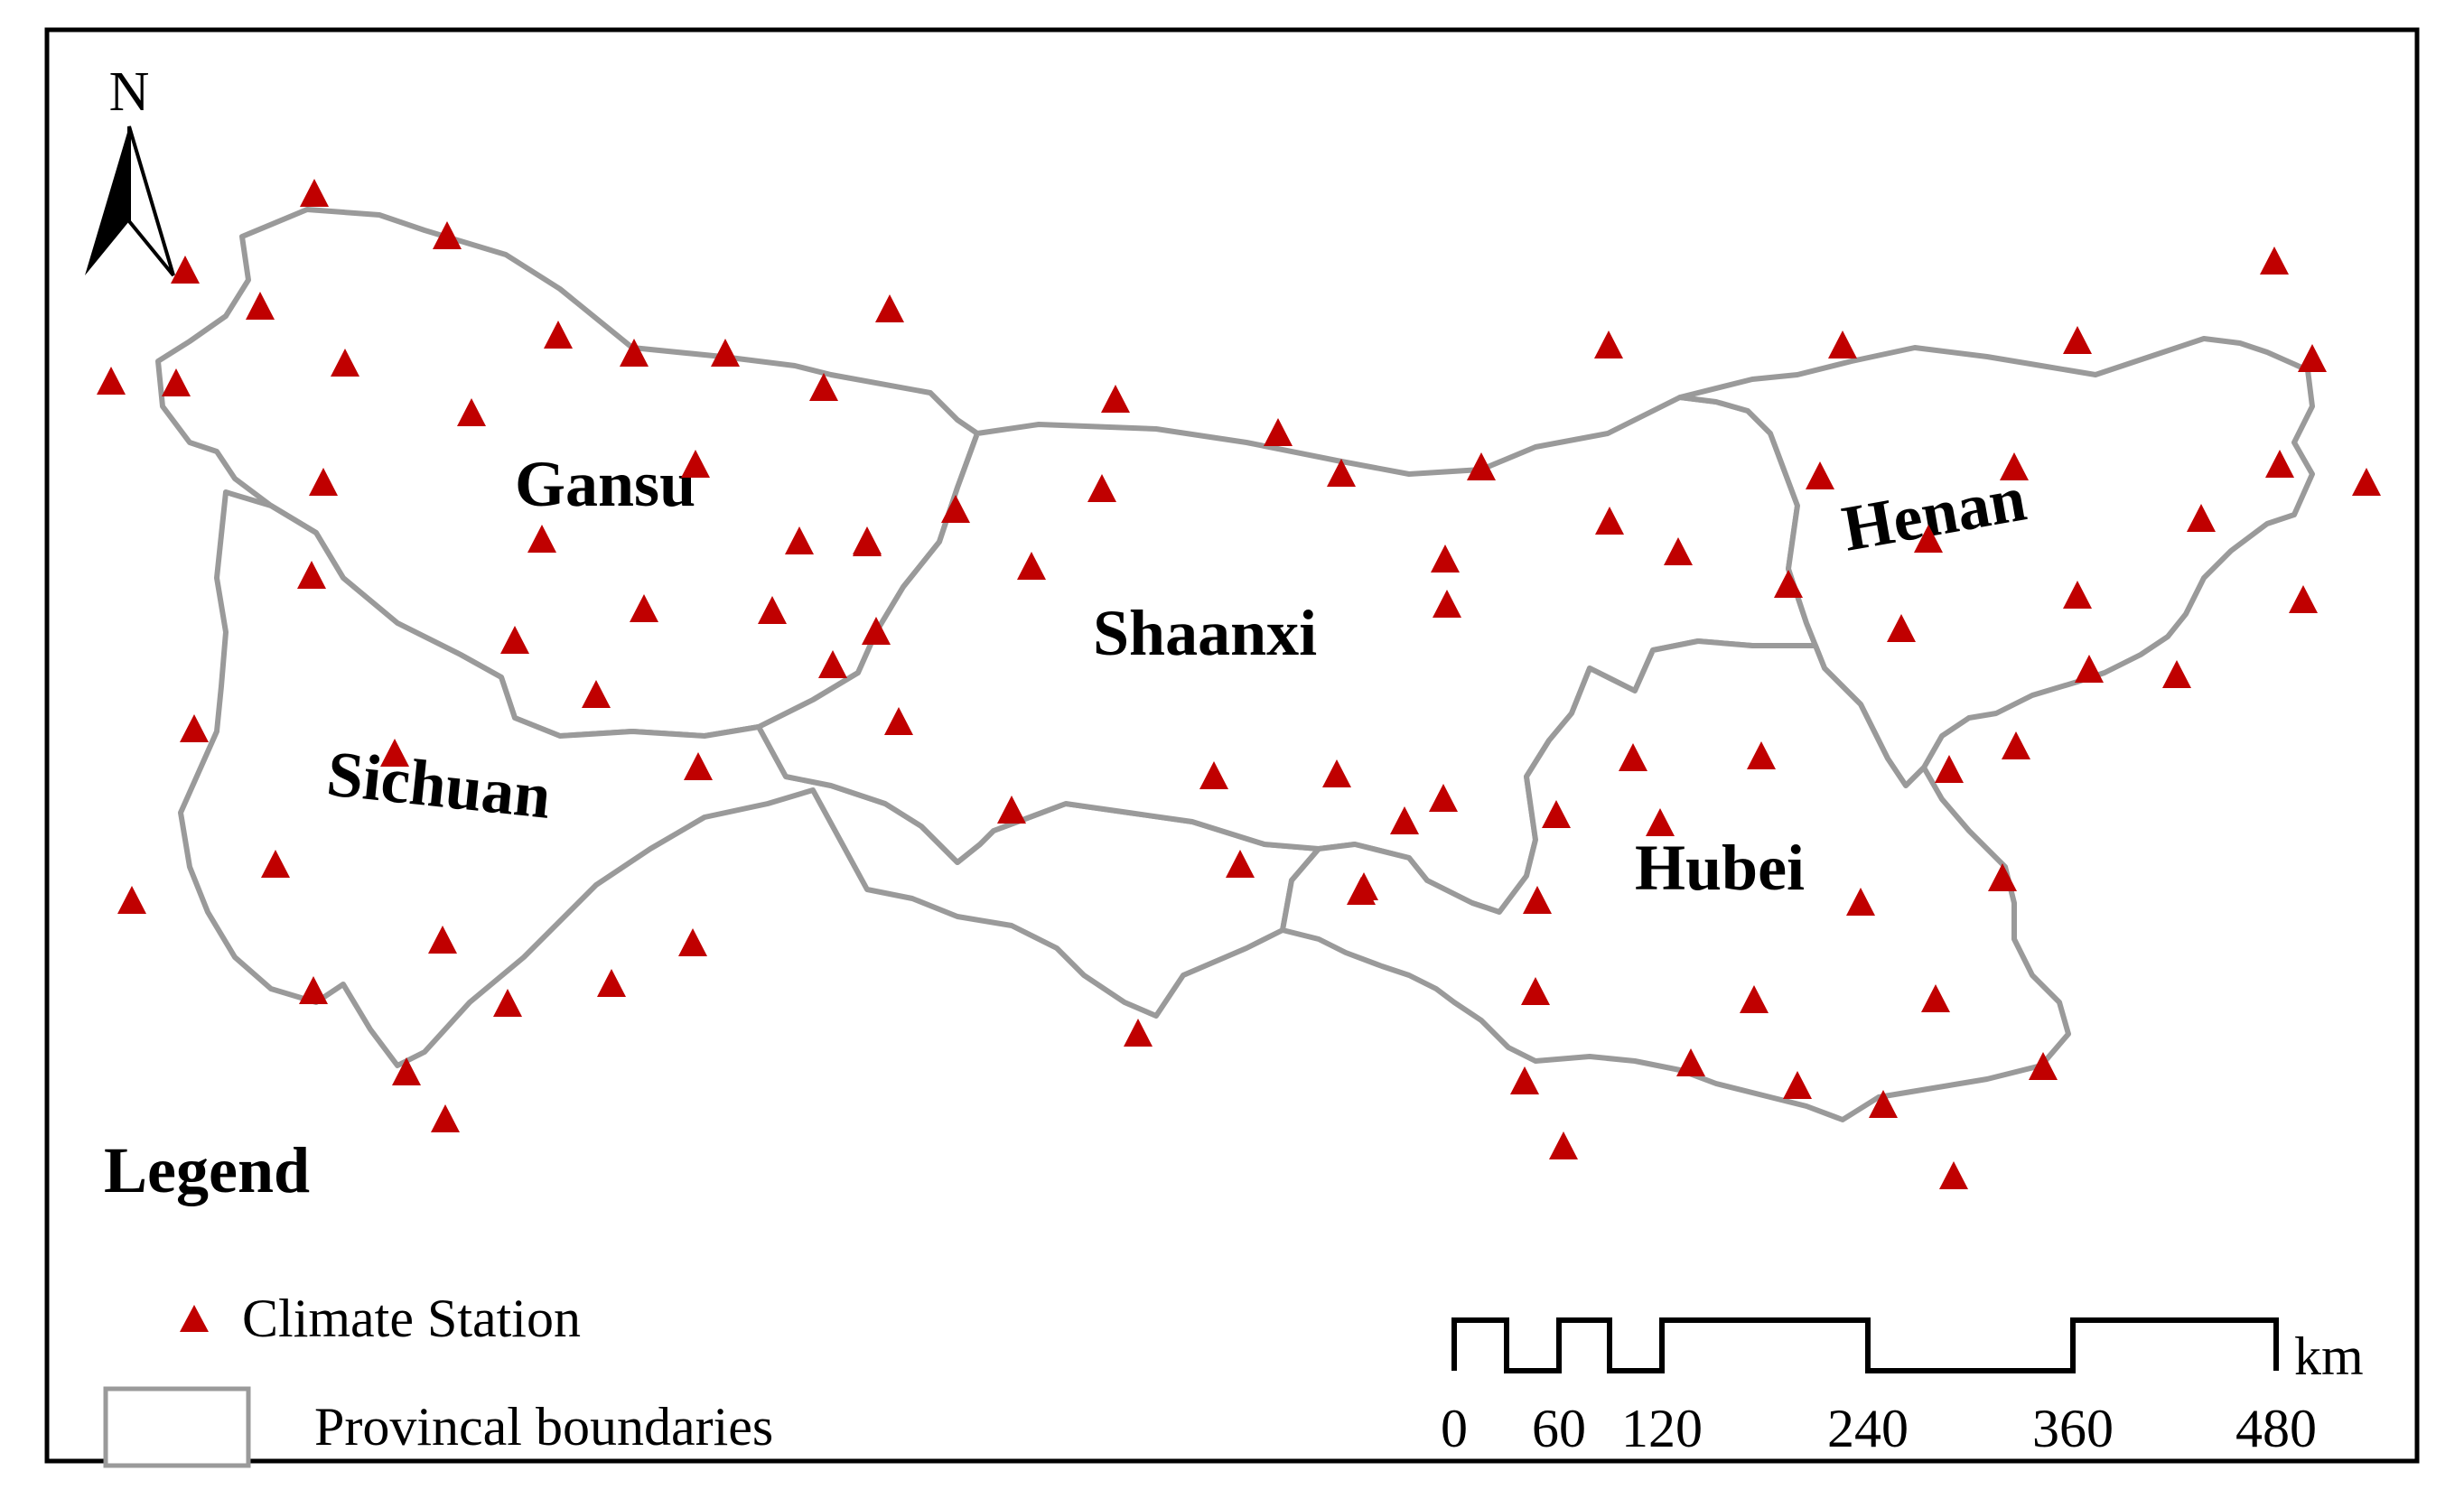  What do you see at coordinates (129, 92) in the screenshot?
I see `north-label: N` at bounding box center [129, 92].